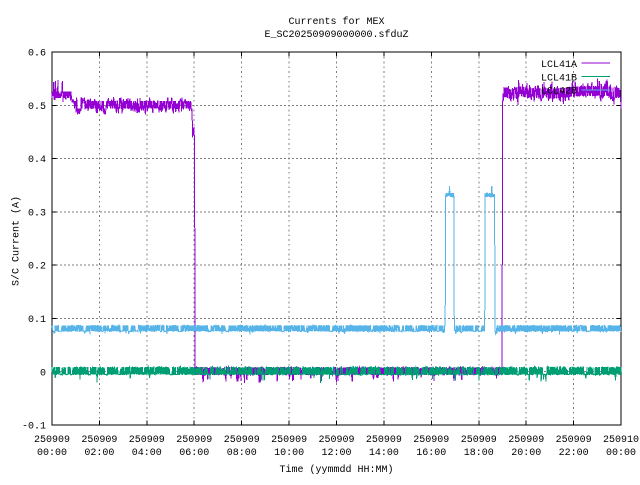 The width and height of the screenshot is (640, 485). What do you see at coordinates (147, 453) in the screenshot?
I see `svg-text: 04:00` at bounding box center [147, 453].